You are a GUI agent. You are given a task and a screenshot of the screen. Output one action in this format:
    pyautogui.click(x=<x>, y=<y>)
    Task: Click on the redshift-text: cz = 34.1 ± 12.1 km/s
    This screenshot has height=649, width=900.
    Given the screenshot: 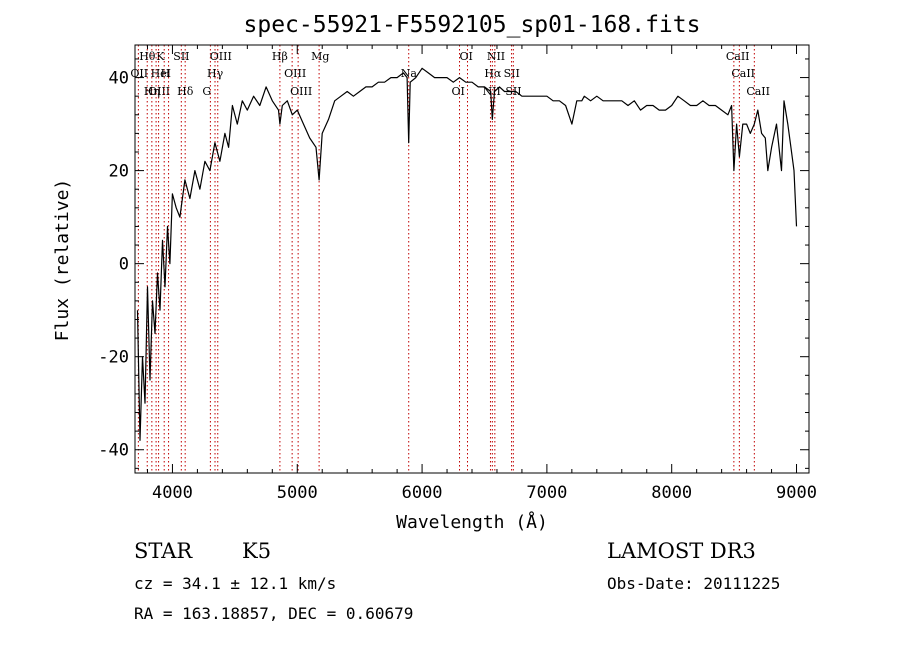 What is the action you would take?
    pyautogui.click(x=235, y=583)
    